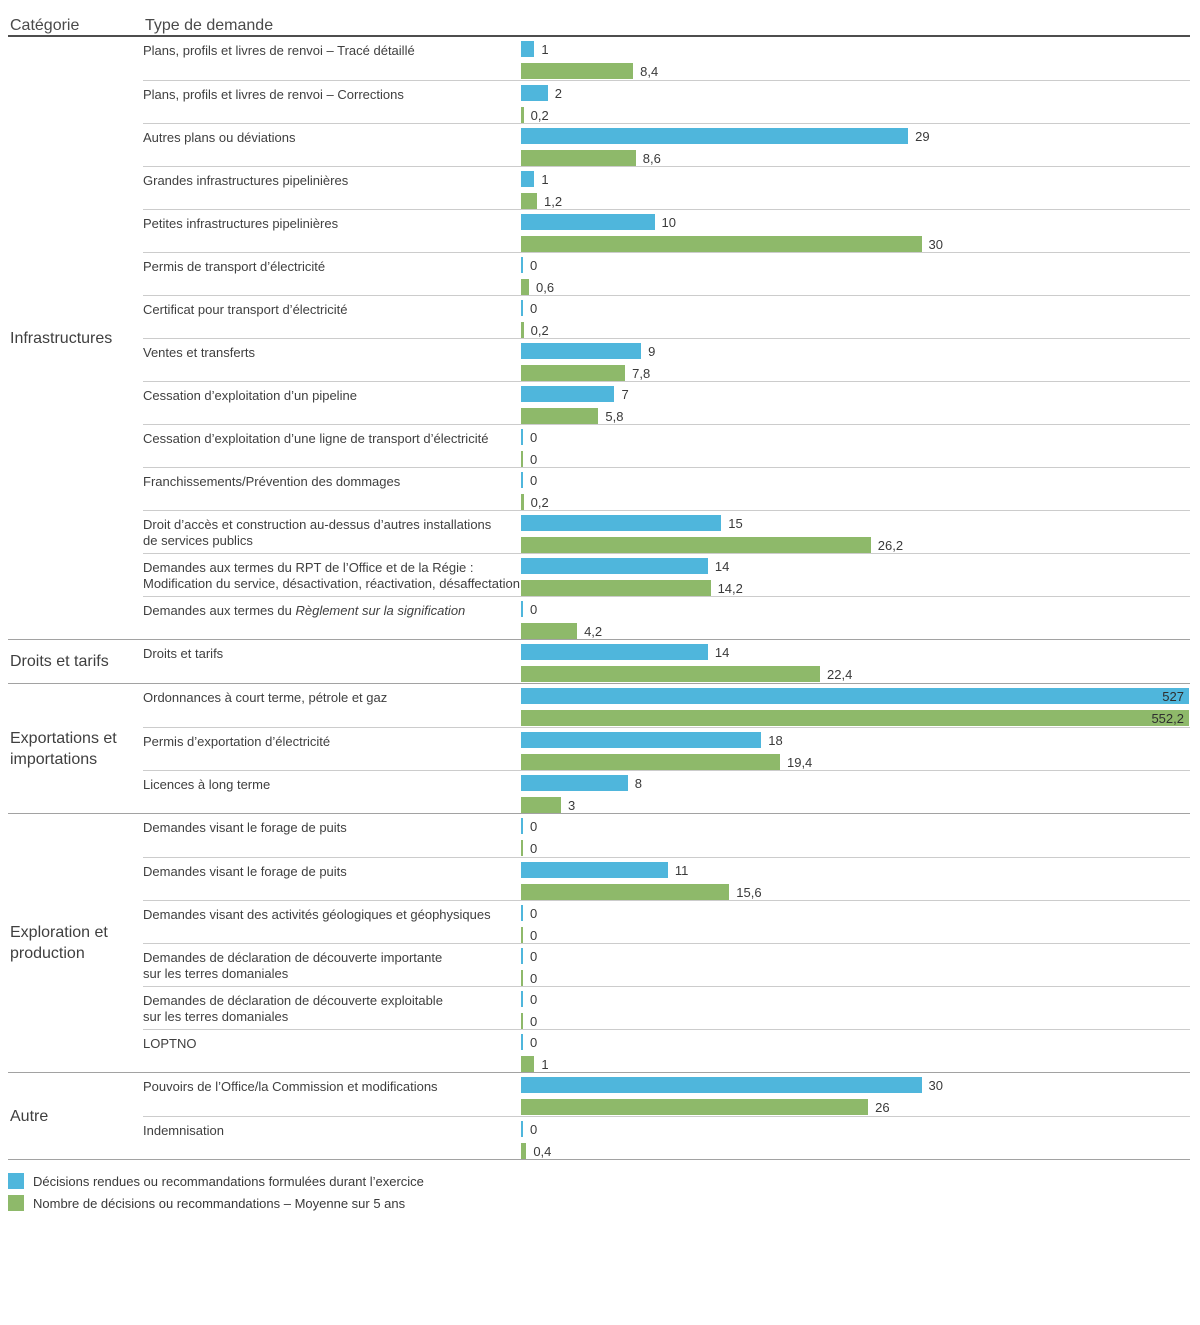  I want to click on column-header-category: Catégorie, so click(45, 25).